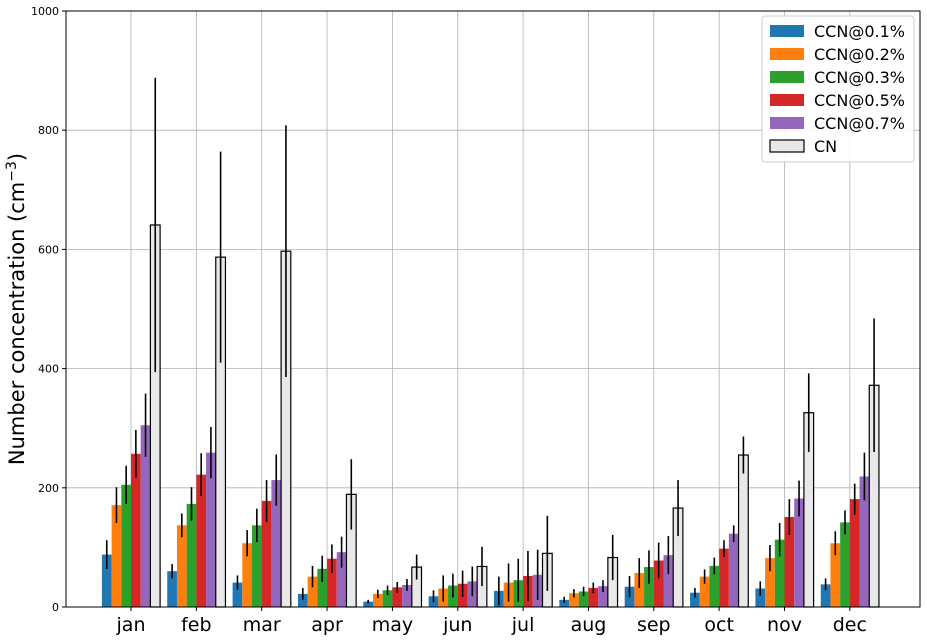  I want to click on x-tick-label: may, so click(392, 625).